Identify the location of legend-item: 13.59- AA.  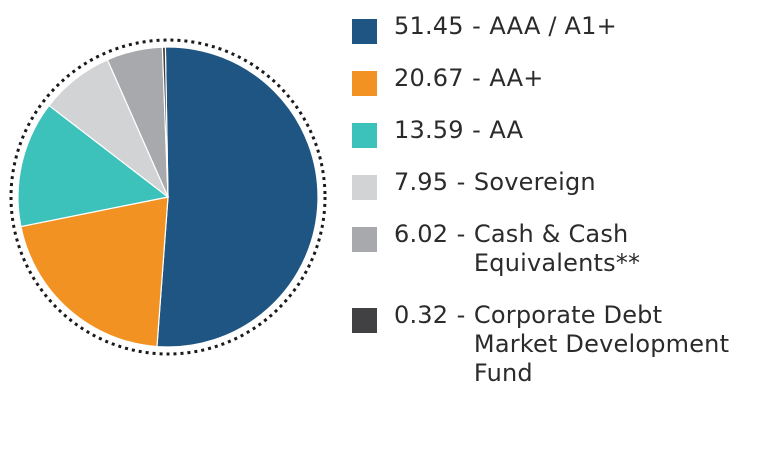
(437, 132).